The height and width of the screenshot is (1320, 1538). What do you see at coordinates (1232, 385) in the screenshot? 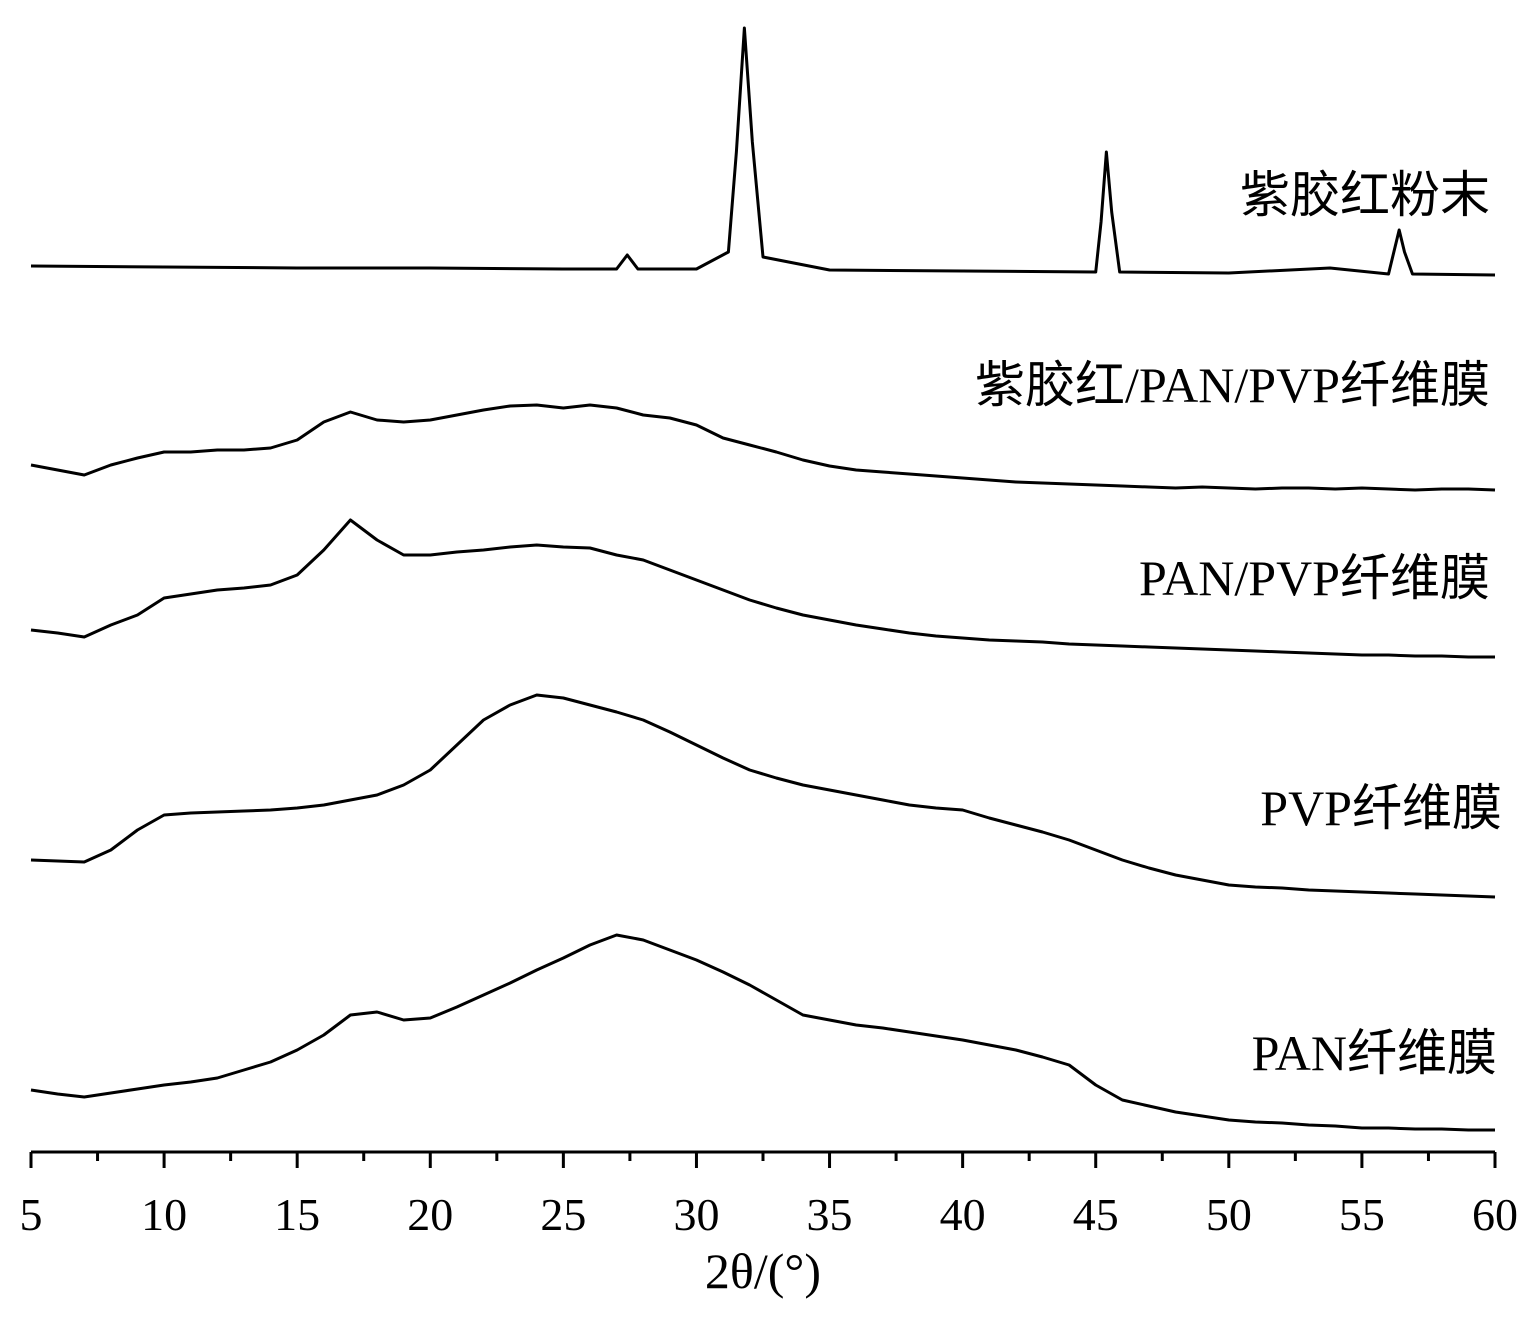
I see `series-label: 紫胶红/PAN/PVP纤维膜` at bounding box center [1232, 385].